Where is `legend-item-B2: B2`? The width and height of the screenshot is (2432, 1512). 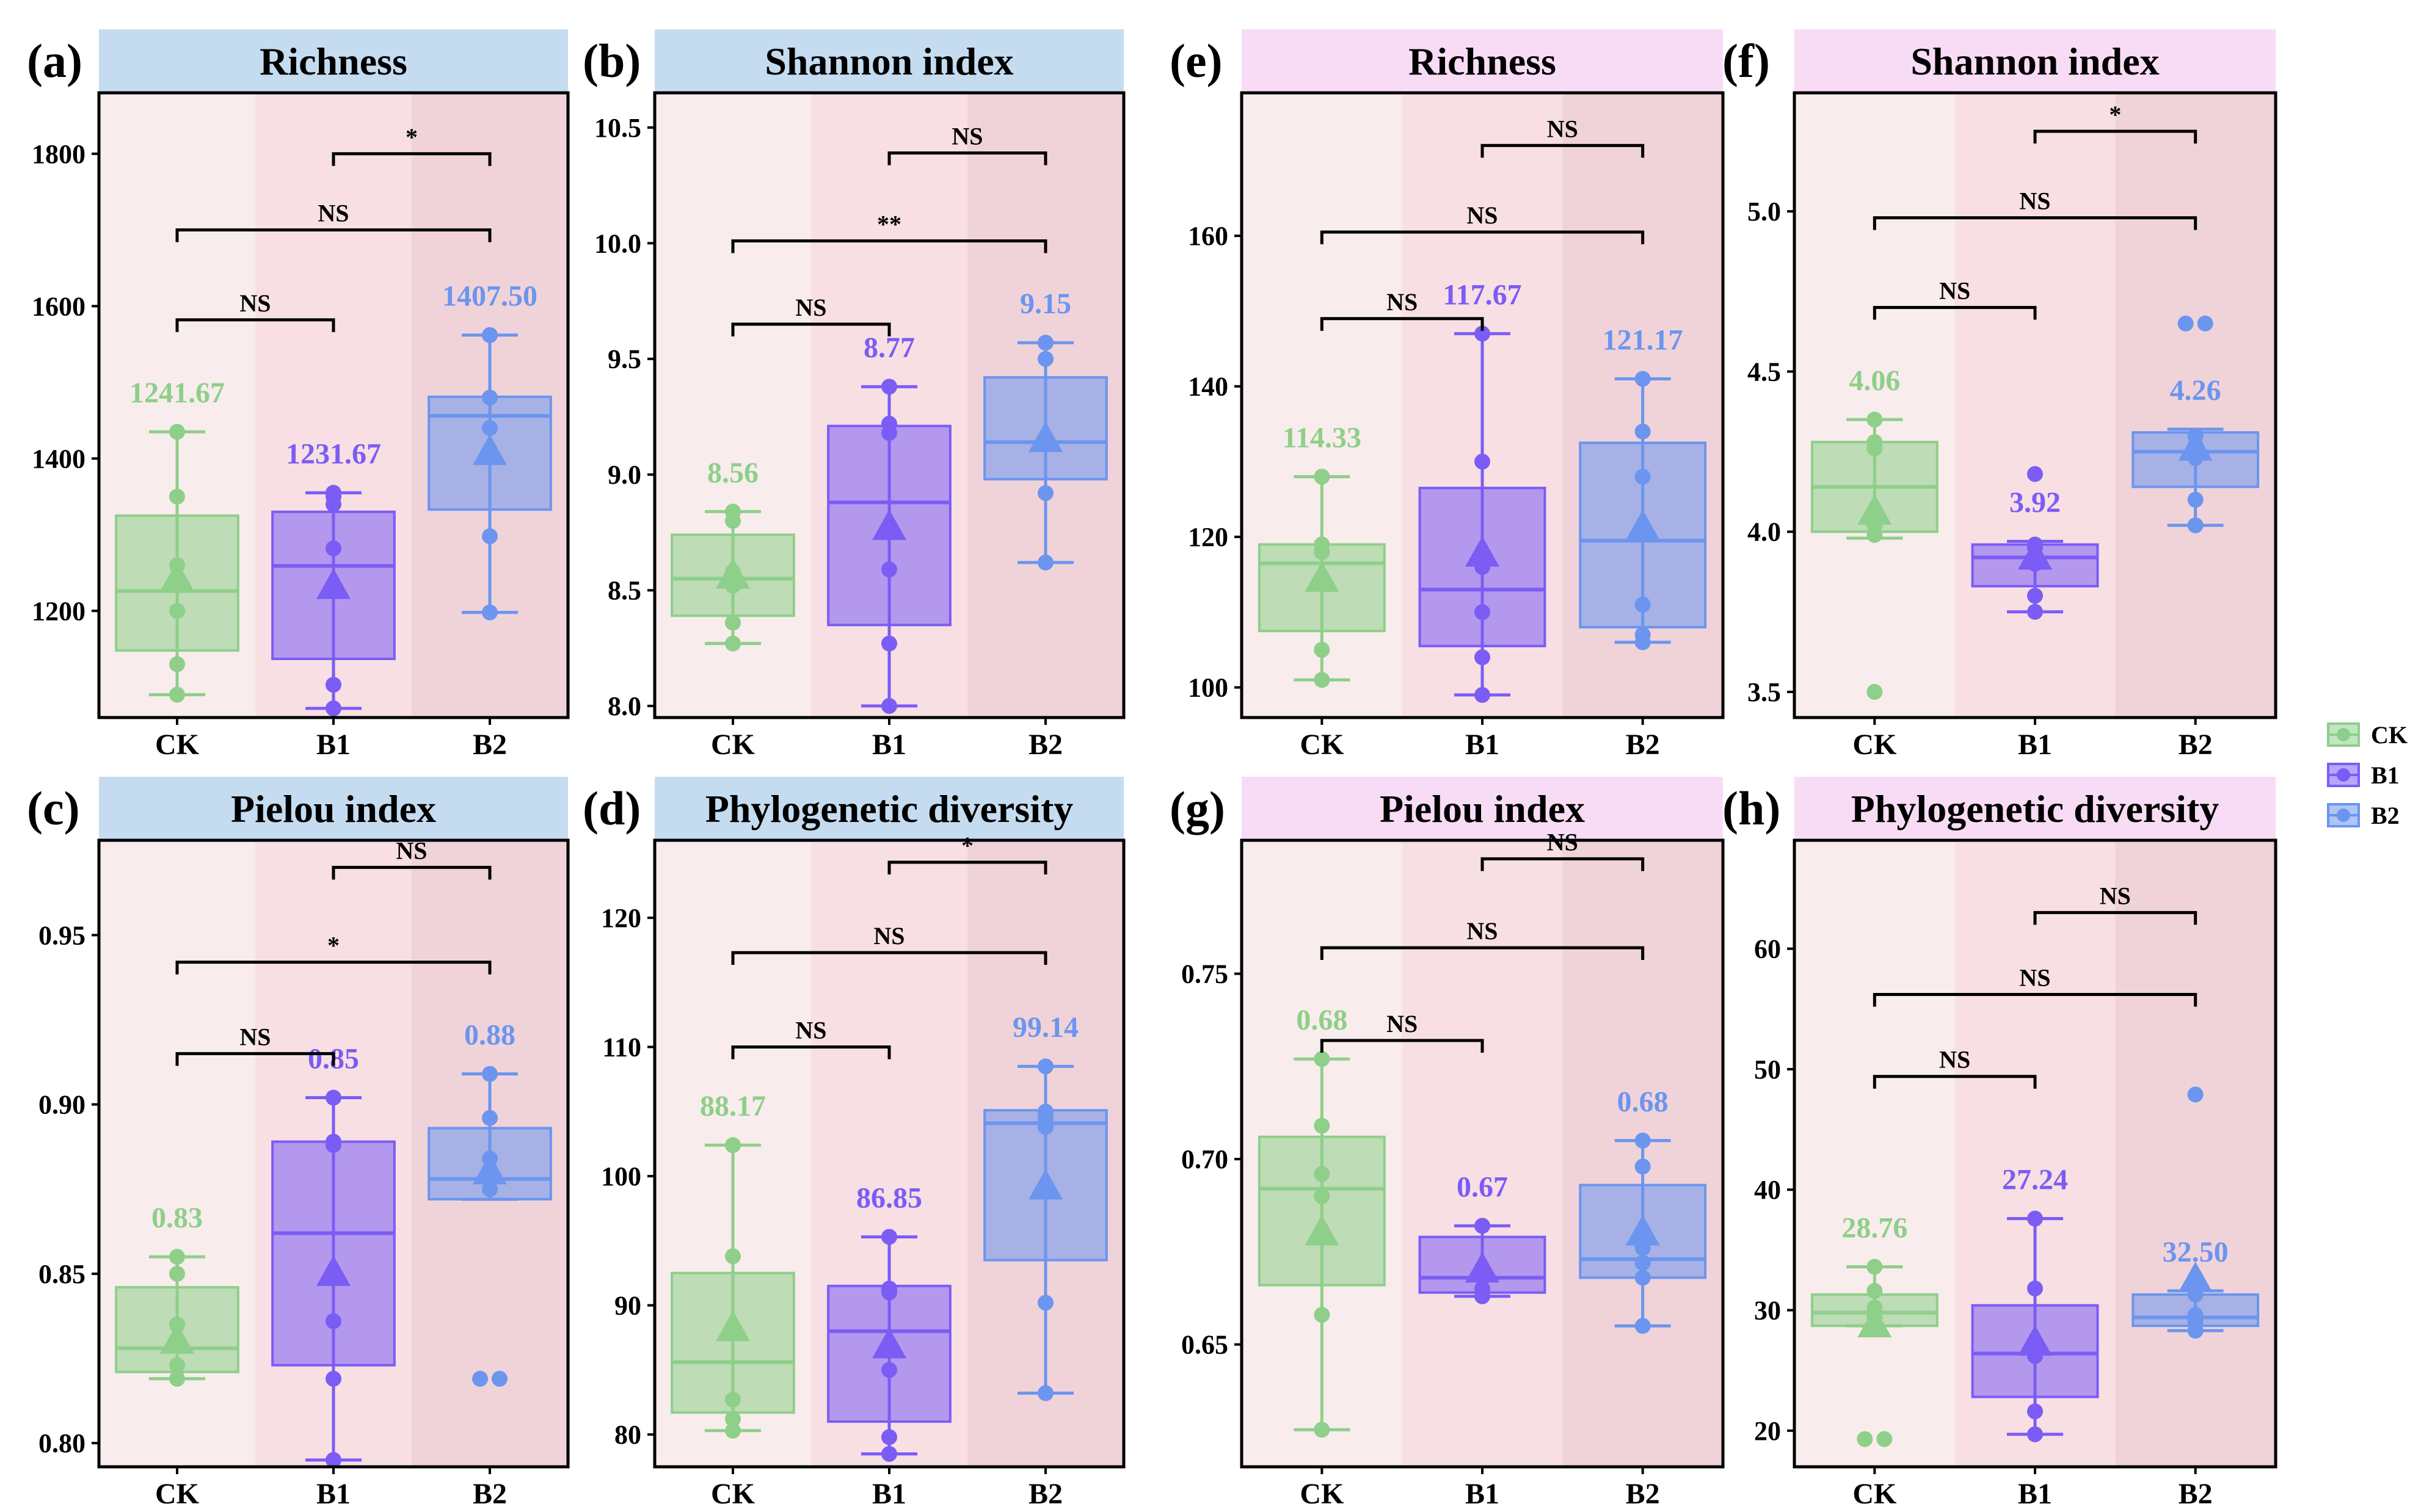 legend-item-B2: B2 is located at coordinates (2363, 816).